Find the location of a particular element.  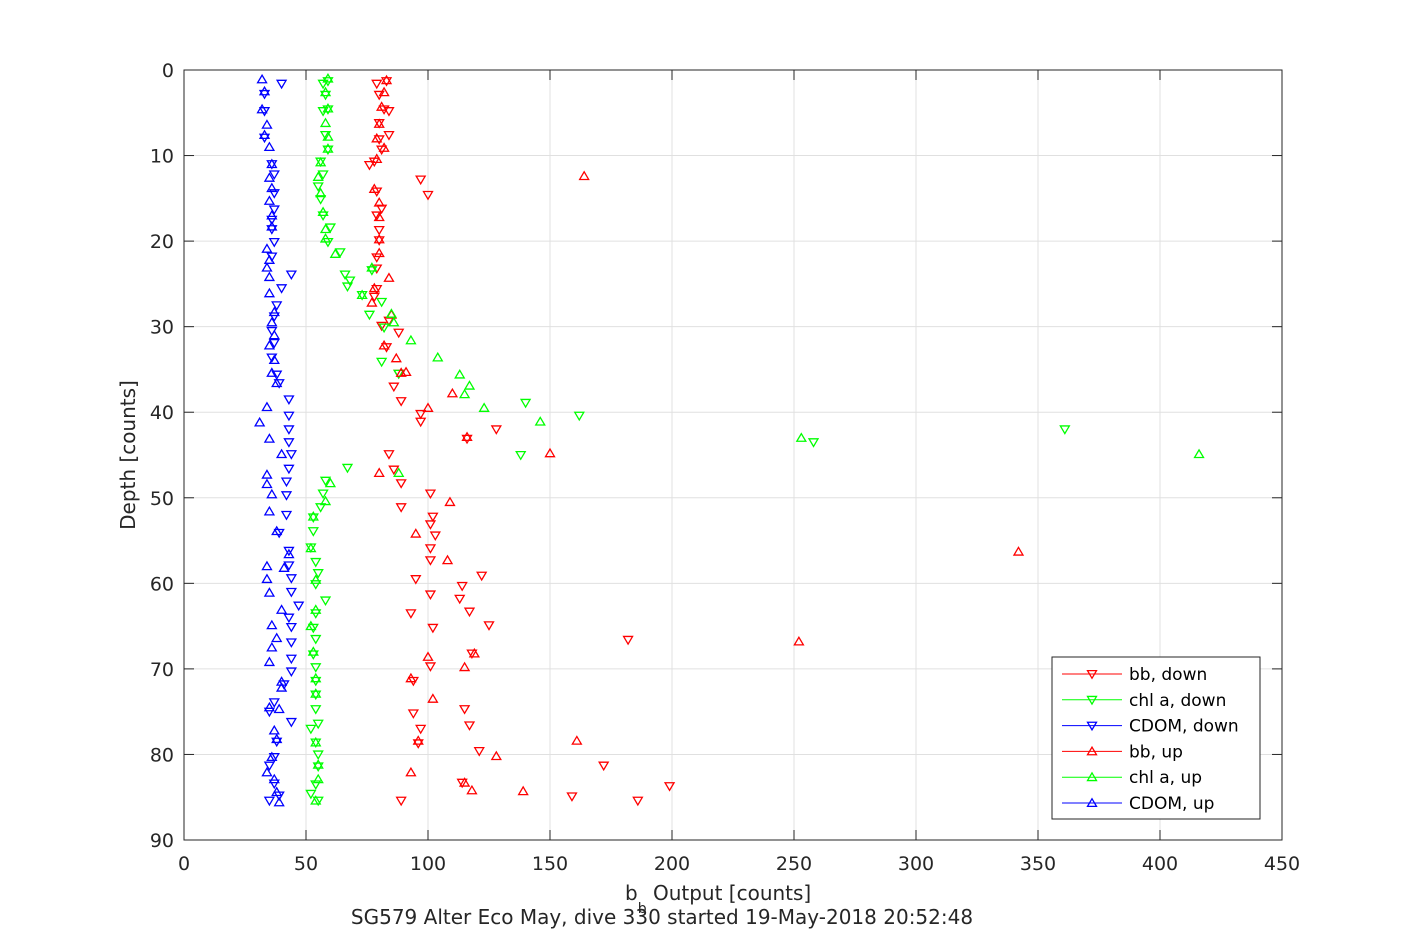

y-tick-label: 0 is located at coordinates (168, 71).